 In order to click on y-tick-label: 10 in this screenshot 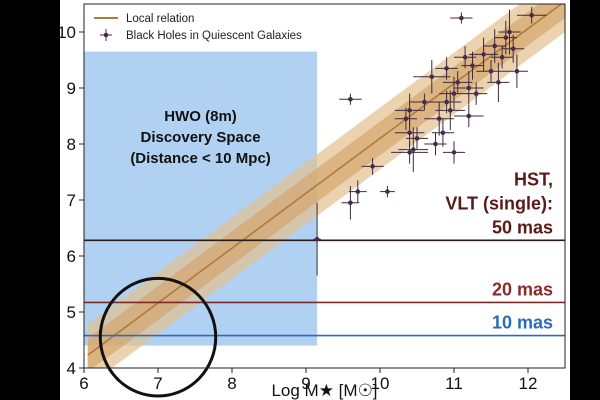, I will do `click(68, 32)`.